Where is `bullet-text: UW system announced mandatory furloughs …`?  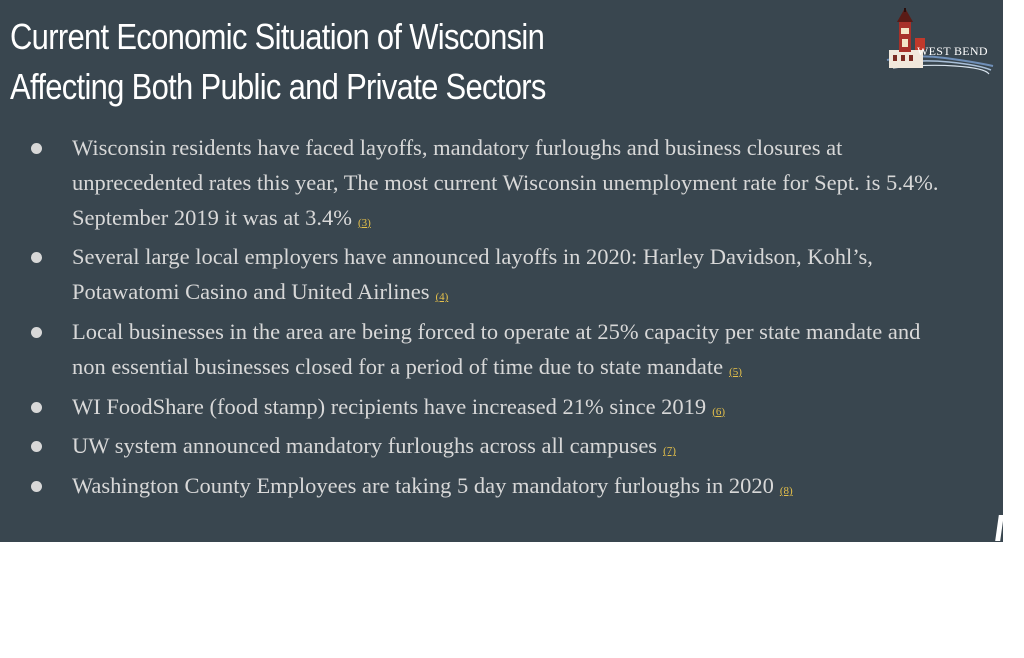
bullet-text: UW system announced mandatory furloughs … is located at coordinates (365, 446).